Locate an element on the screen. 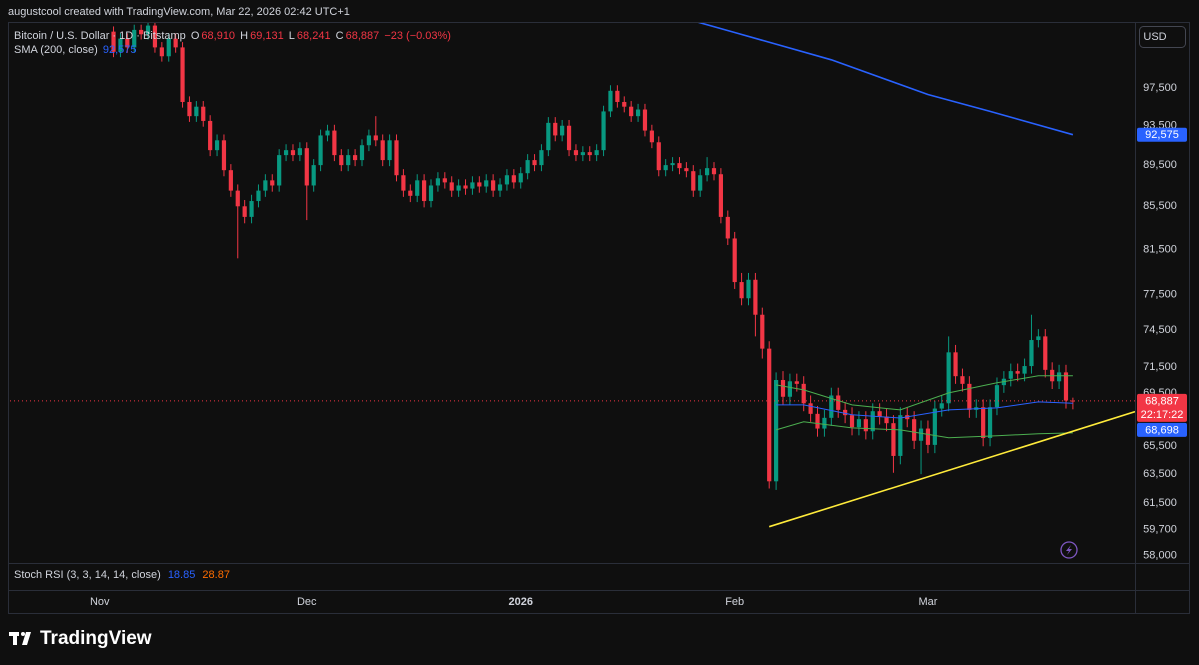 The height and width of the screenshot is (665, 1199). y-tick-label: 59,700 is located at coordinates (1160, 530).